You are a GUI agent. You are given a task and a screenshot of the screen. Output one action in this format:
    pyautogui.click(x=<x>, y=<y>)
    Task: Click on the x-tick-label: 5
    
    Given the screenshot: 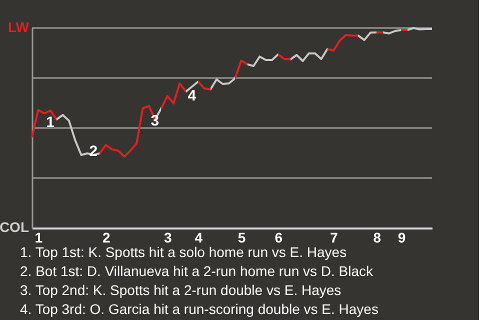 What is the action you would take?
    pyautogui.click(x=242, y=238)
    